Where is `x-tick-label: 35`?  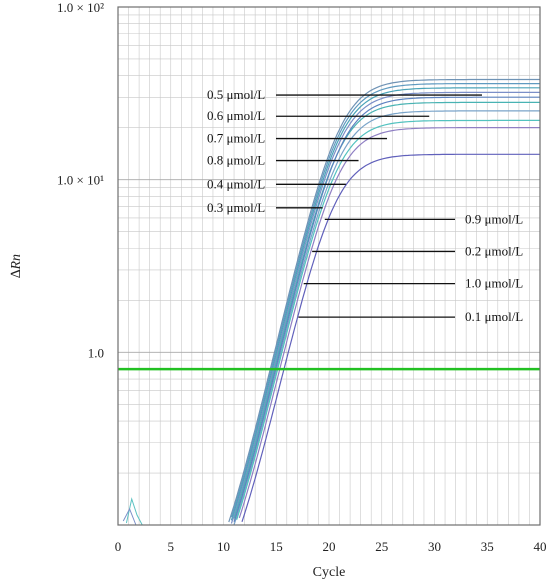 x-tick-label: 35 is located at coordinates (487, 546).